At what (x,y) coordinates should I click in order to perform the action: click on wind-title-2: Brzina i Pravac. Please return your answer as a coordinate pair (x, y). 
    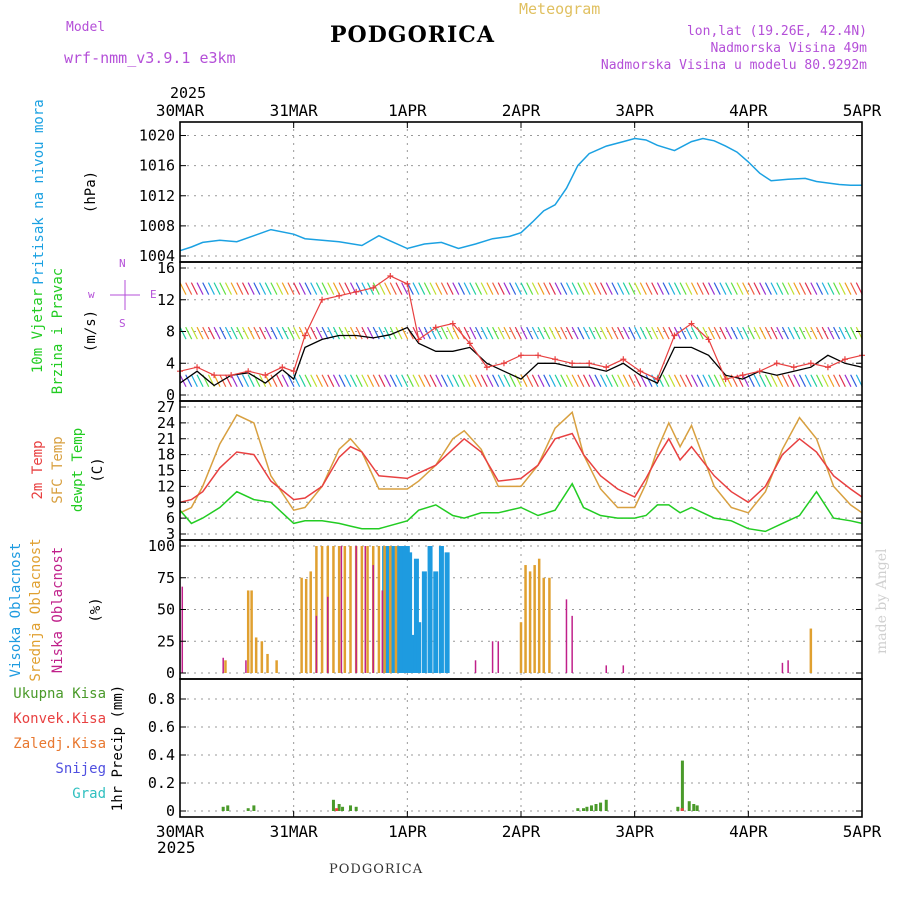
    Looking at the image, I should click on (58, 331).